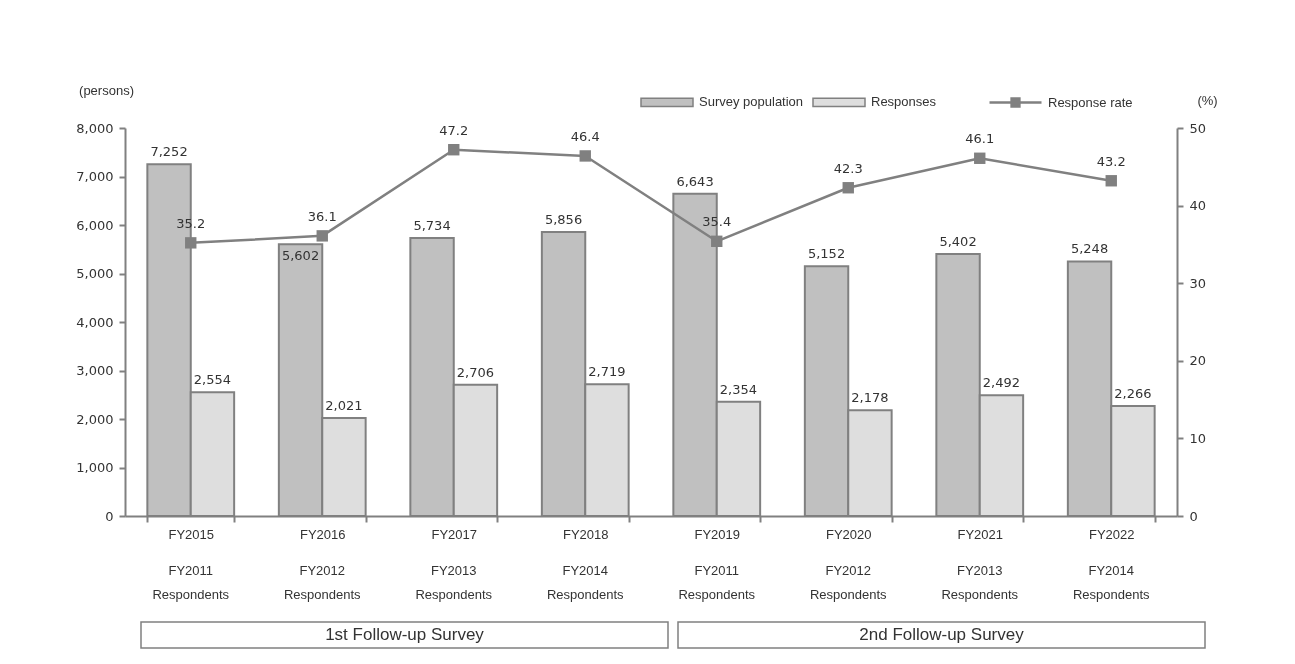 Image resolution: width=1295 pixels, height=664 pixels. Describe the element at coordinates (169, 152) in the screenshot. I see `data-label: 7,252` at that location.